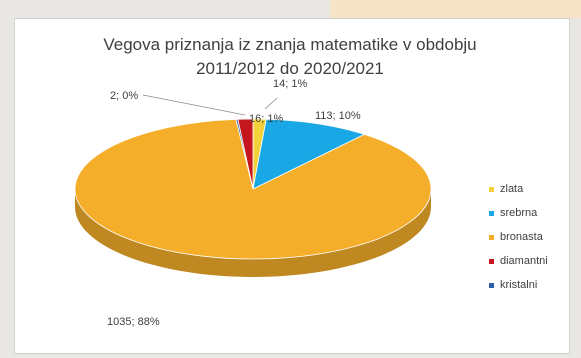  Describe the element at coordinates (194, 105) in the screenshot. I see `leader-line-kristalni` at that location.